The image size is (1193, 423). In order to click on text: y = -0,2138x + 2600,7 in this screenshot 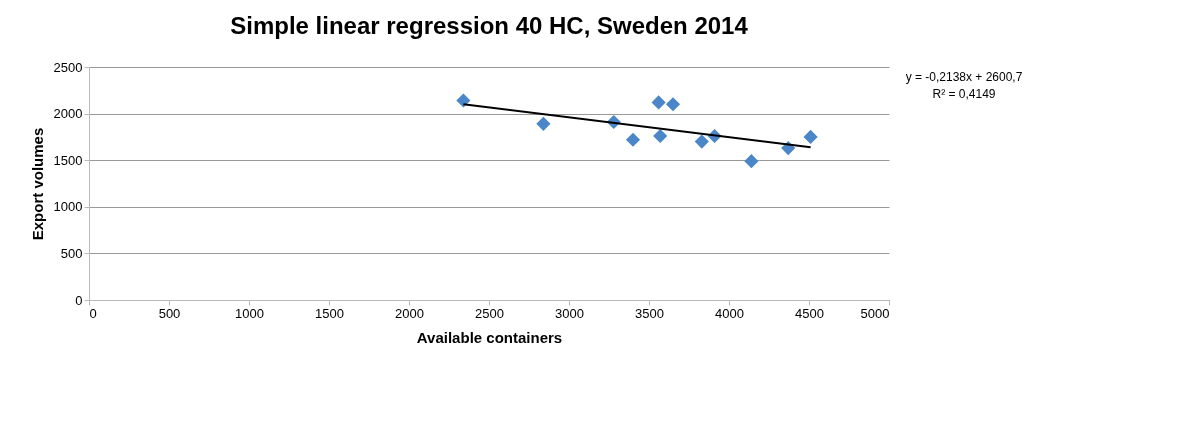, I will do `click(964, 77)`.